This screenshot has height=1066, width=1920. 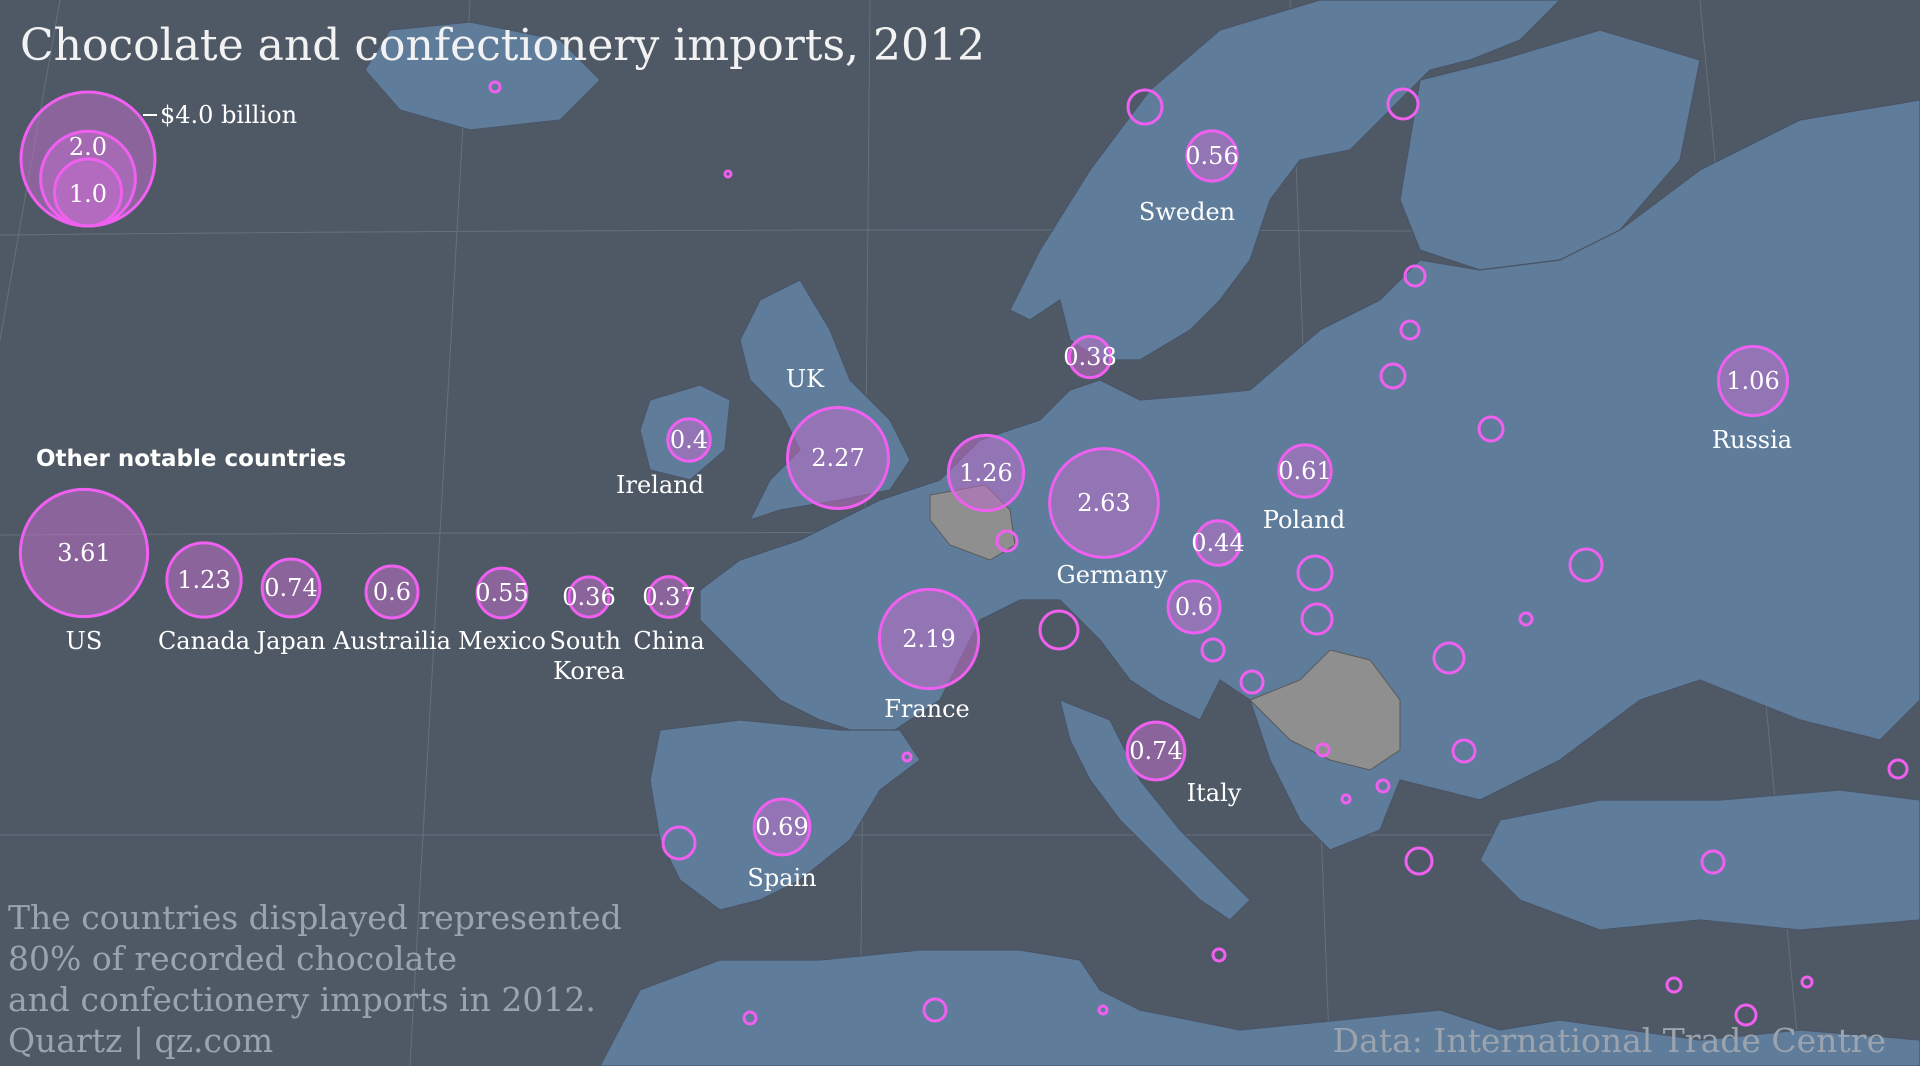 I want to click on label-spain: Spain, so click(x=781, y=878).